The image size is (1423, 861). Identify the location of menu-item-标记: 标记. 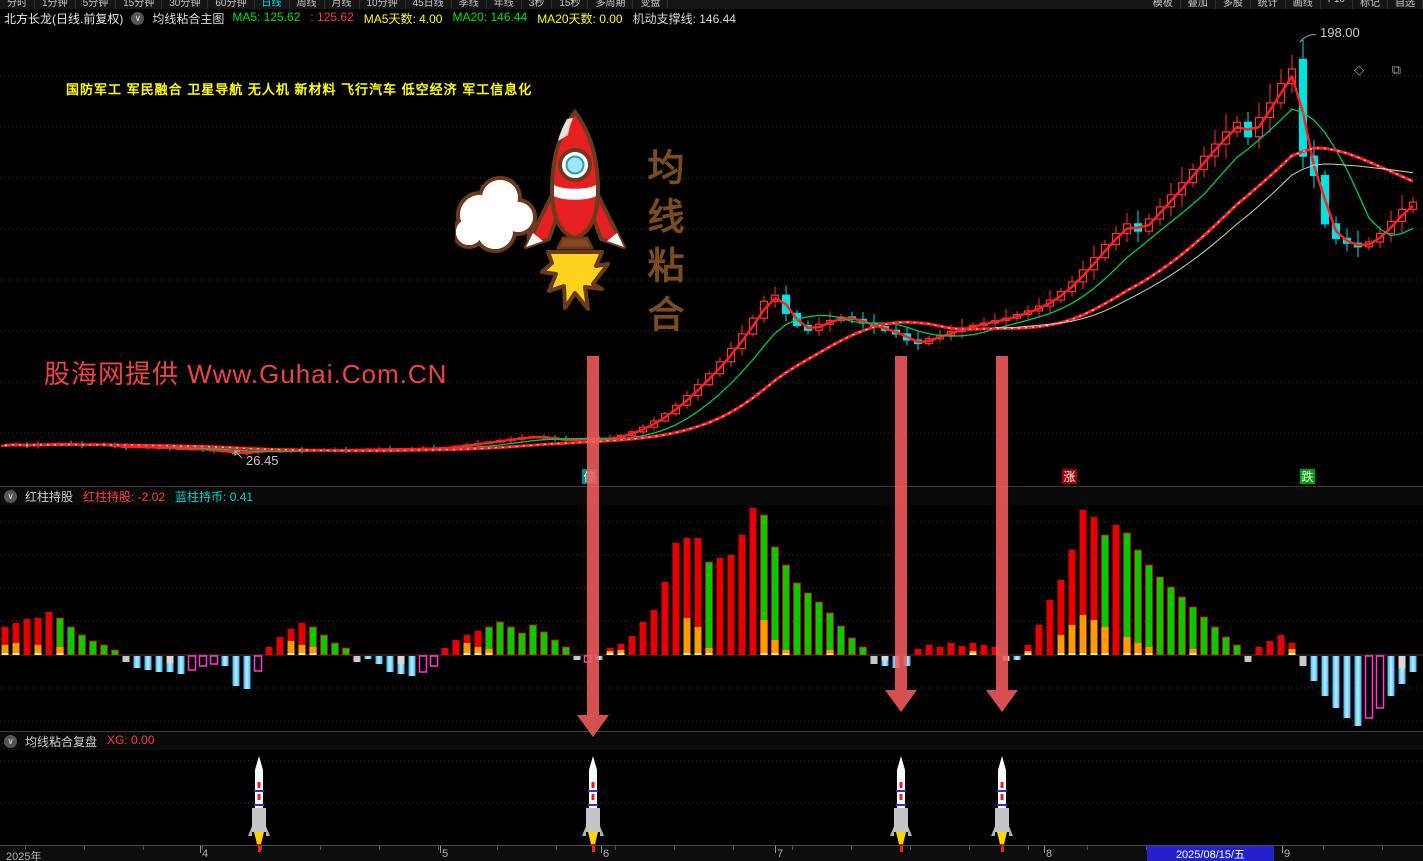
(1370, 4).